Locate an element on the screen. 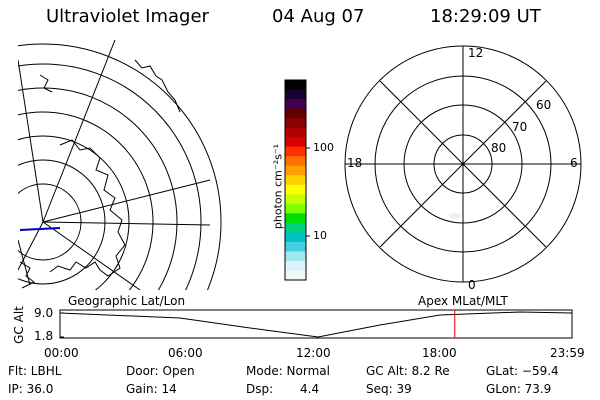 Image resolution: width=600 pixels, height=400 pixels. mlt-label-18: 18 is located at coordinates (355, 163).